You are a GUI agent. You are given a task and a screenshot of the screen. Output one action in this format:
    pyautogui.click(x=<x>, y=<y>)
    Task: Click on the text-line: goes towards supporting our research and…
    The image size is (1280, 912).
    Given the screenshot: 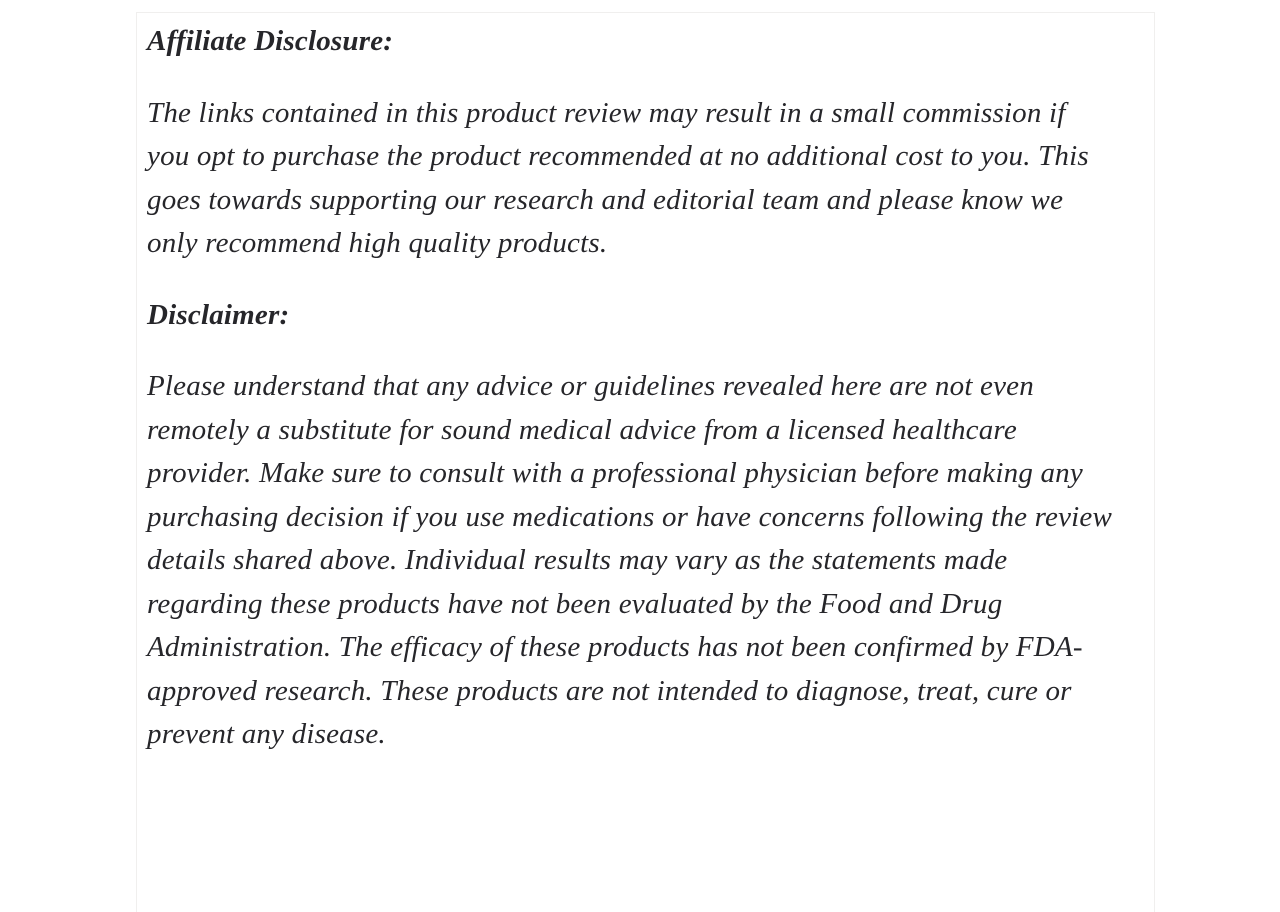 What is the action you would take?
    pyautogui.click(x=605, y=199)
    